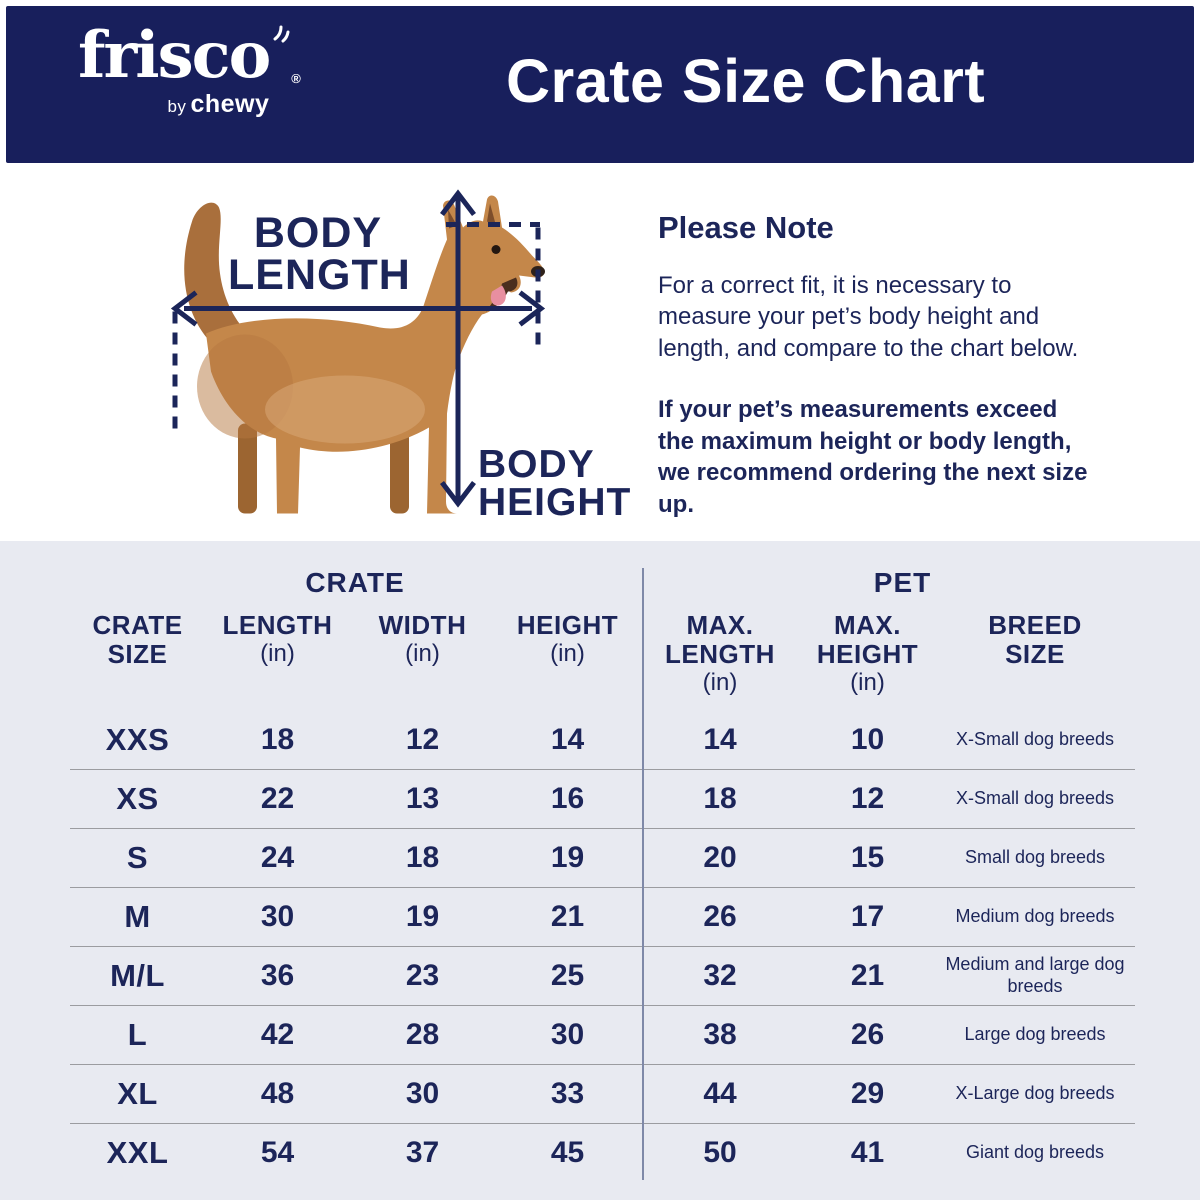  I want to click on cell-max_height: 41, so click(867, 1152).